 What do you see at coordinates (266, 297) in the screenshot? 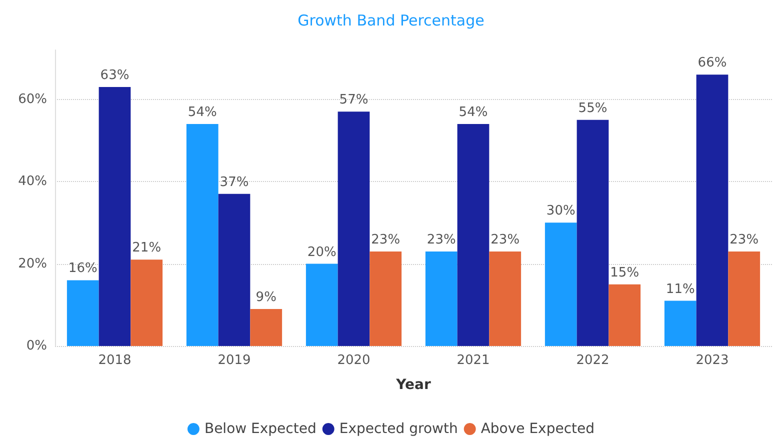
I see `data-label: 9%` at bounding box center [266, 297].